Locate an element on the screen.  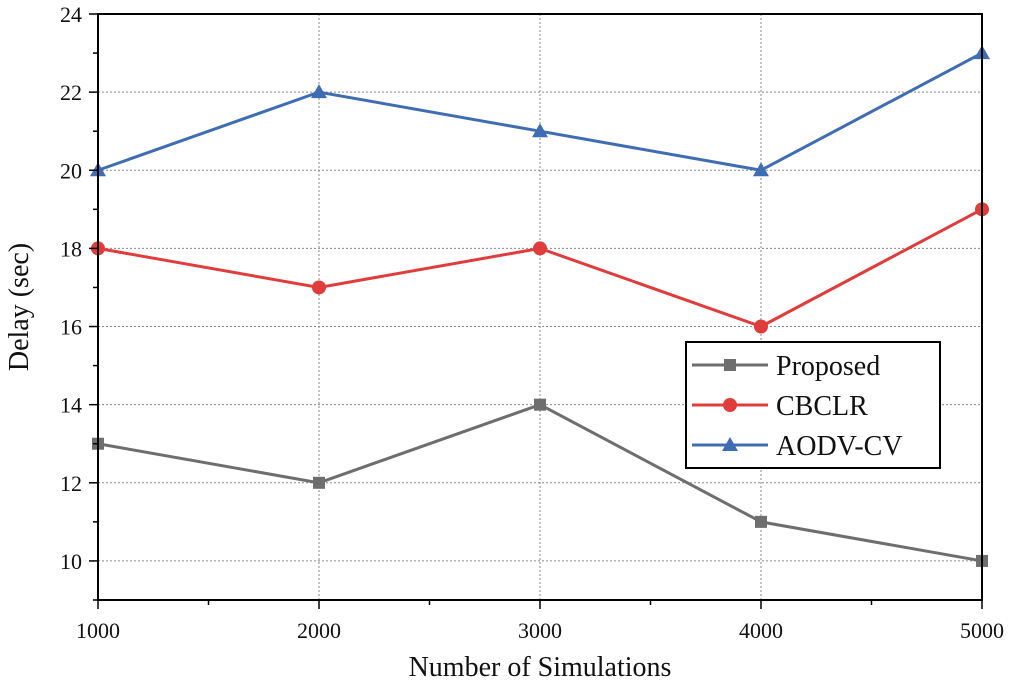
x-tick-label: 2000 is located at coordinates (319, 630).